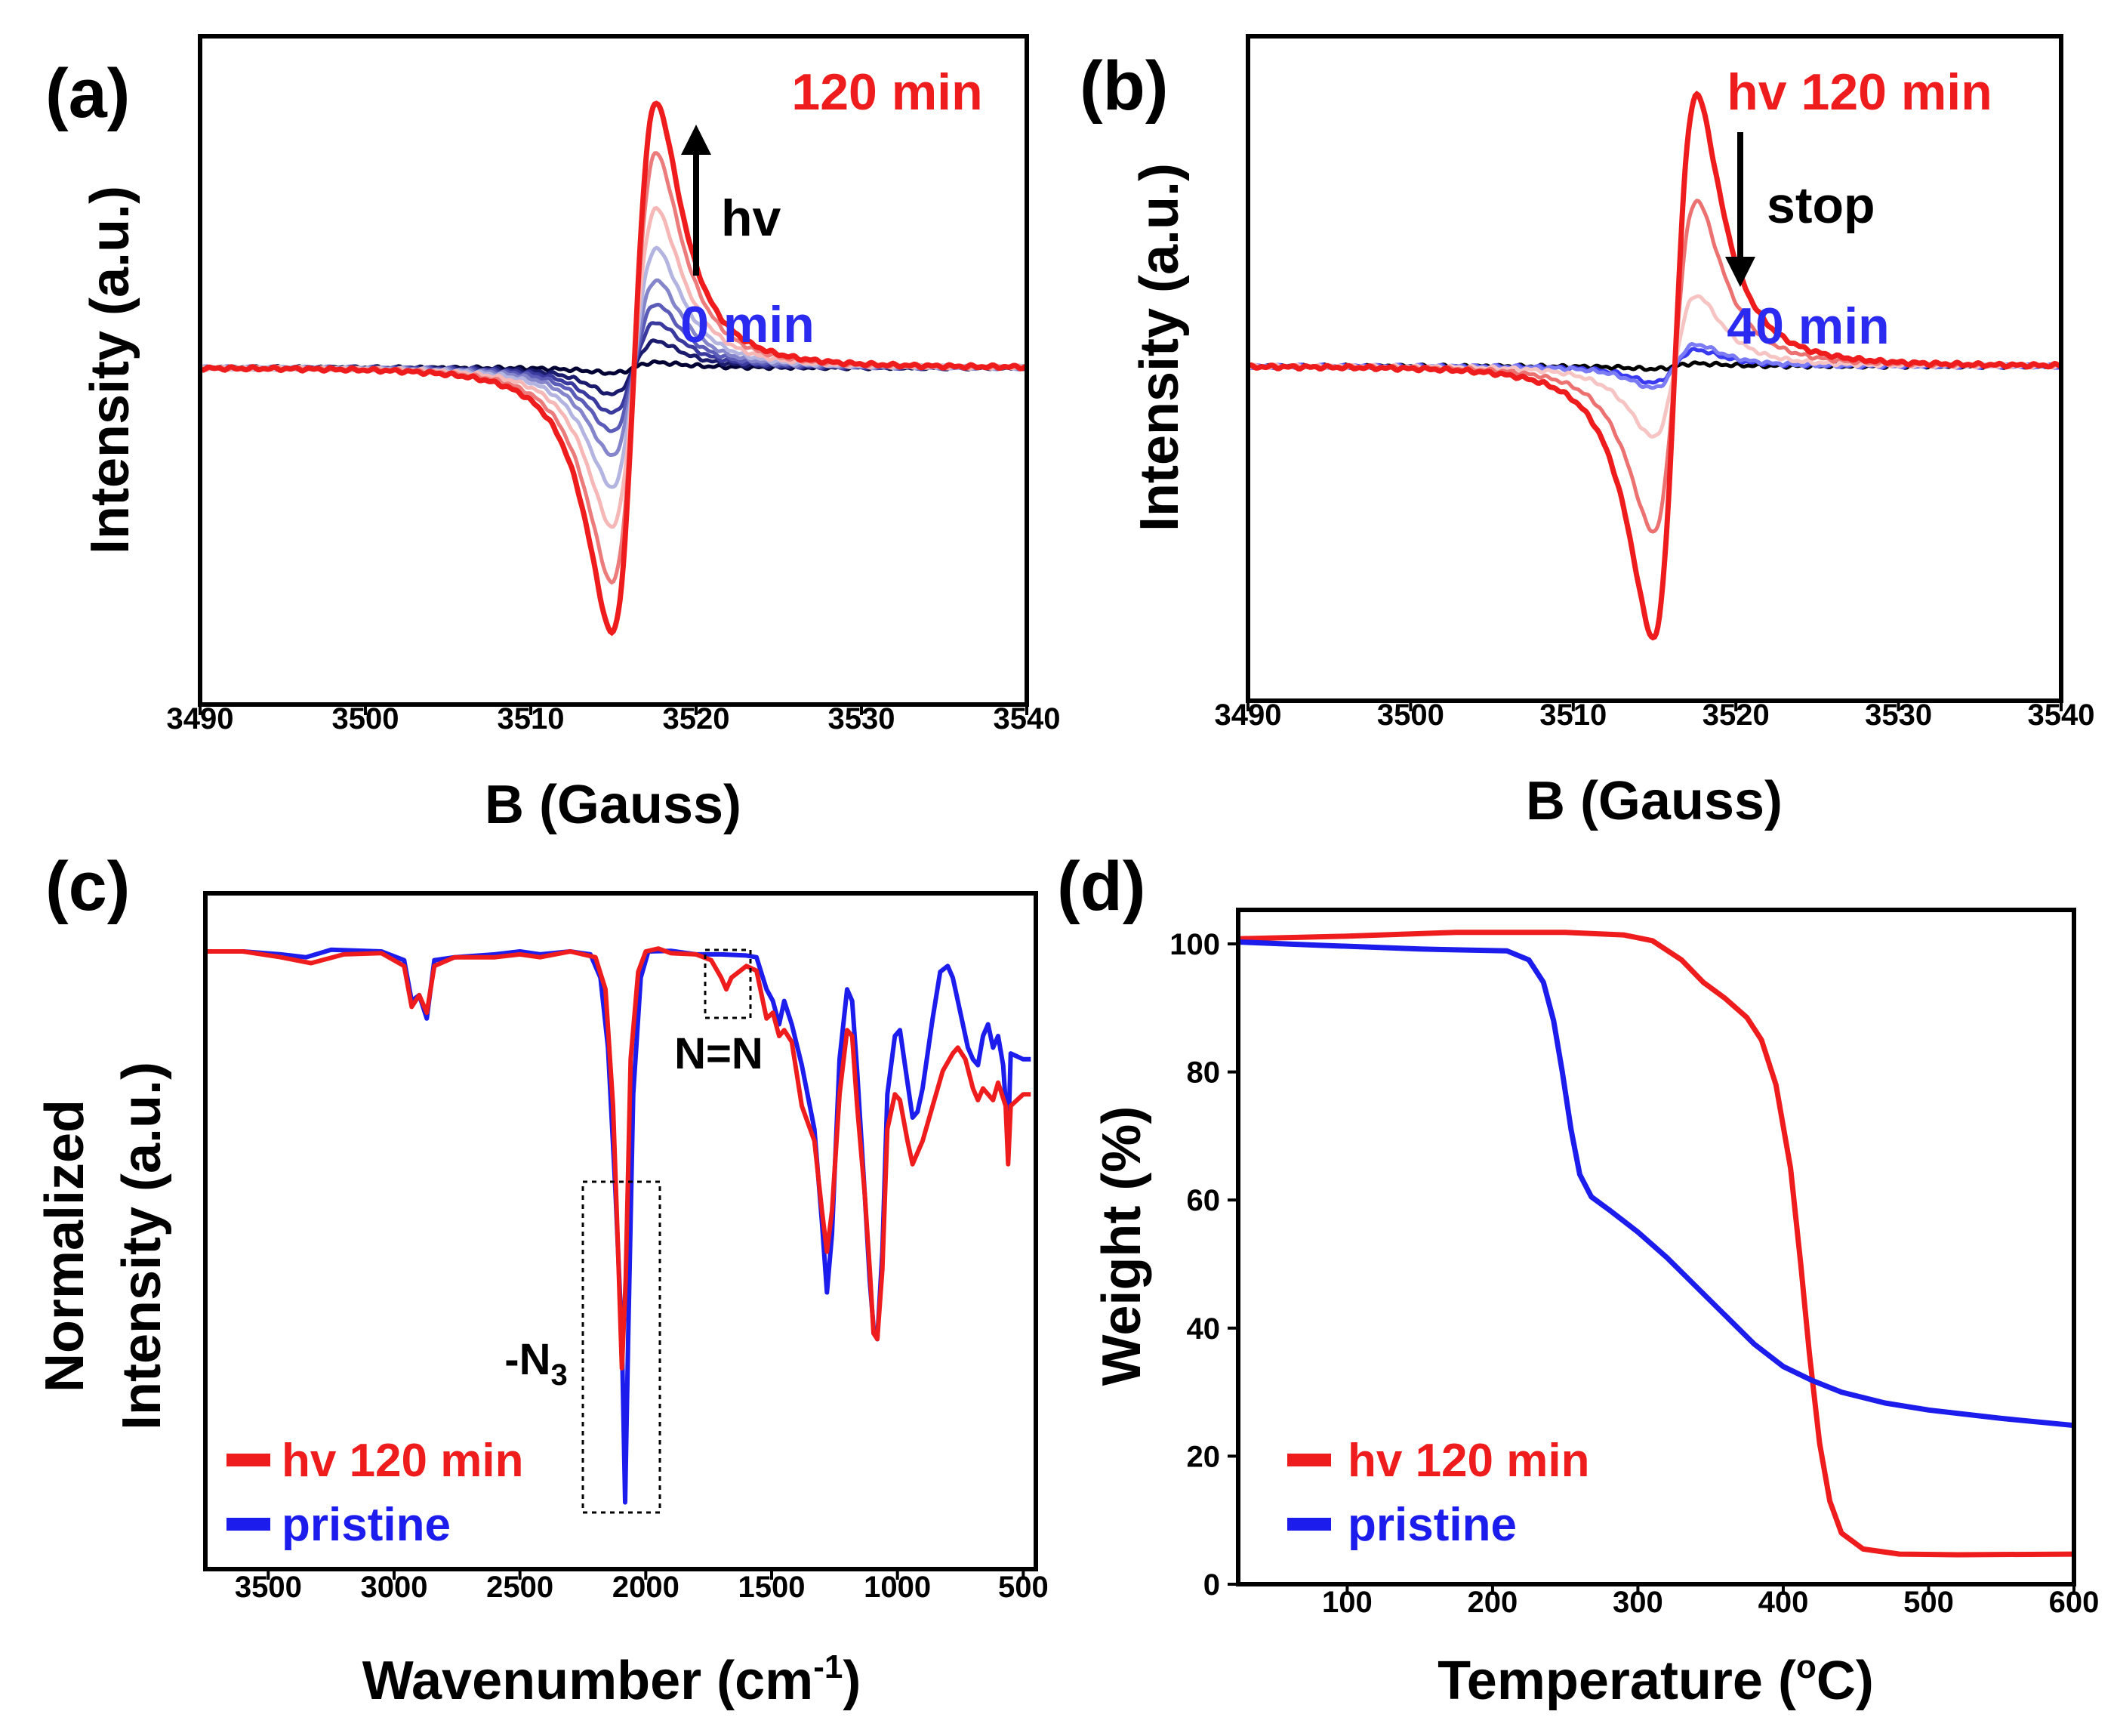  I want to click on panel-c-y-title-line1: Normalized, so click(65, 1246).